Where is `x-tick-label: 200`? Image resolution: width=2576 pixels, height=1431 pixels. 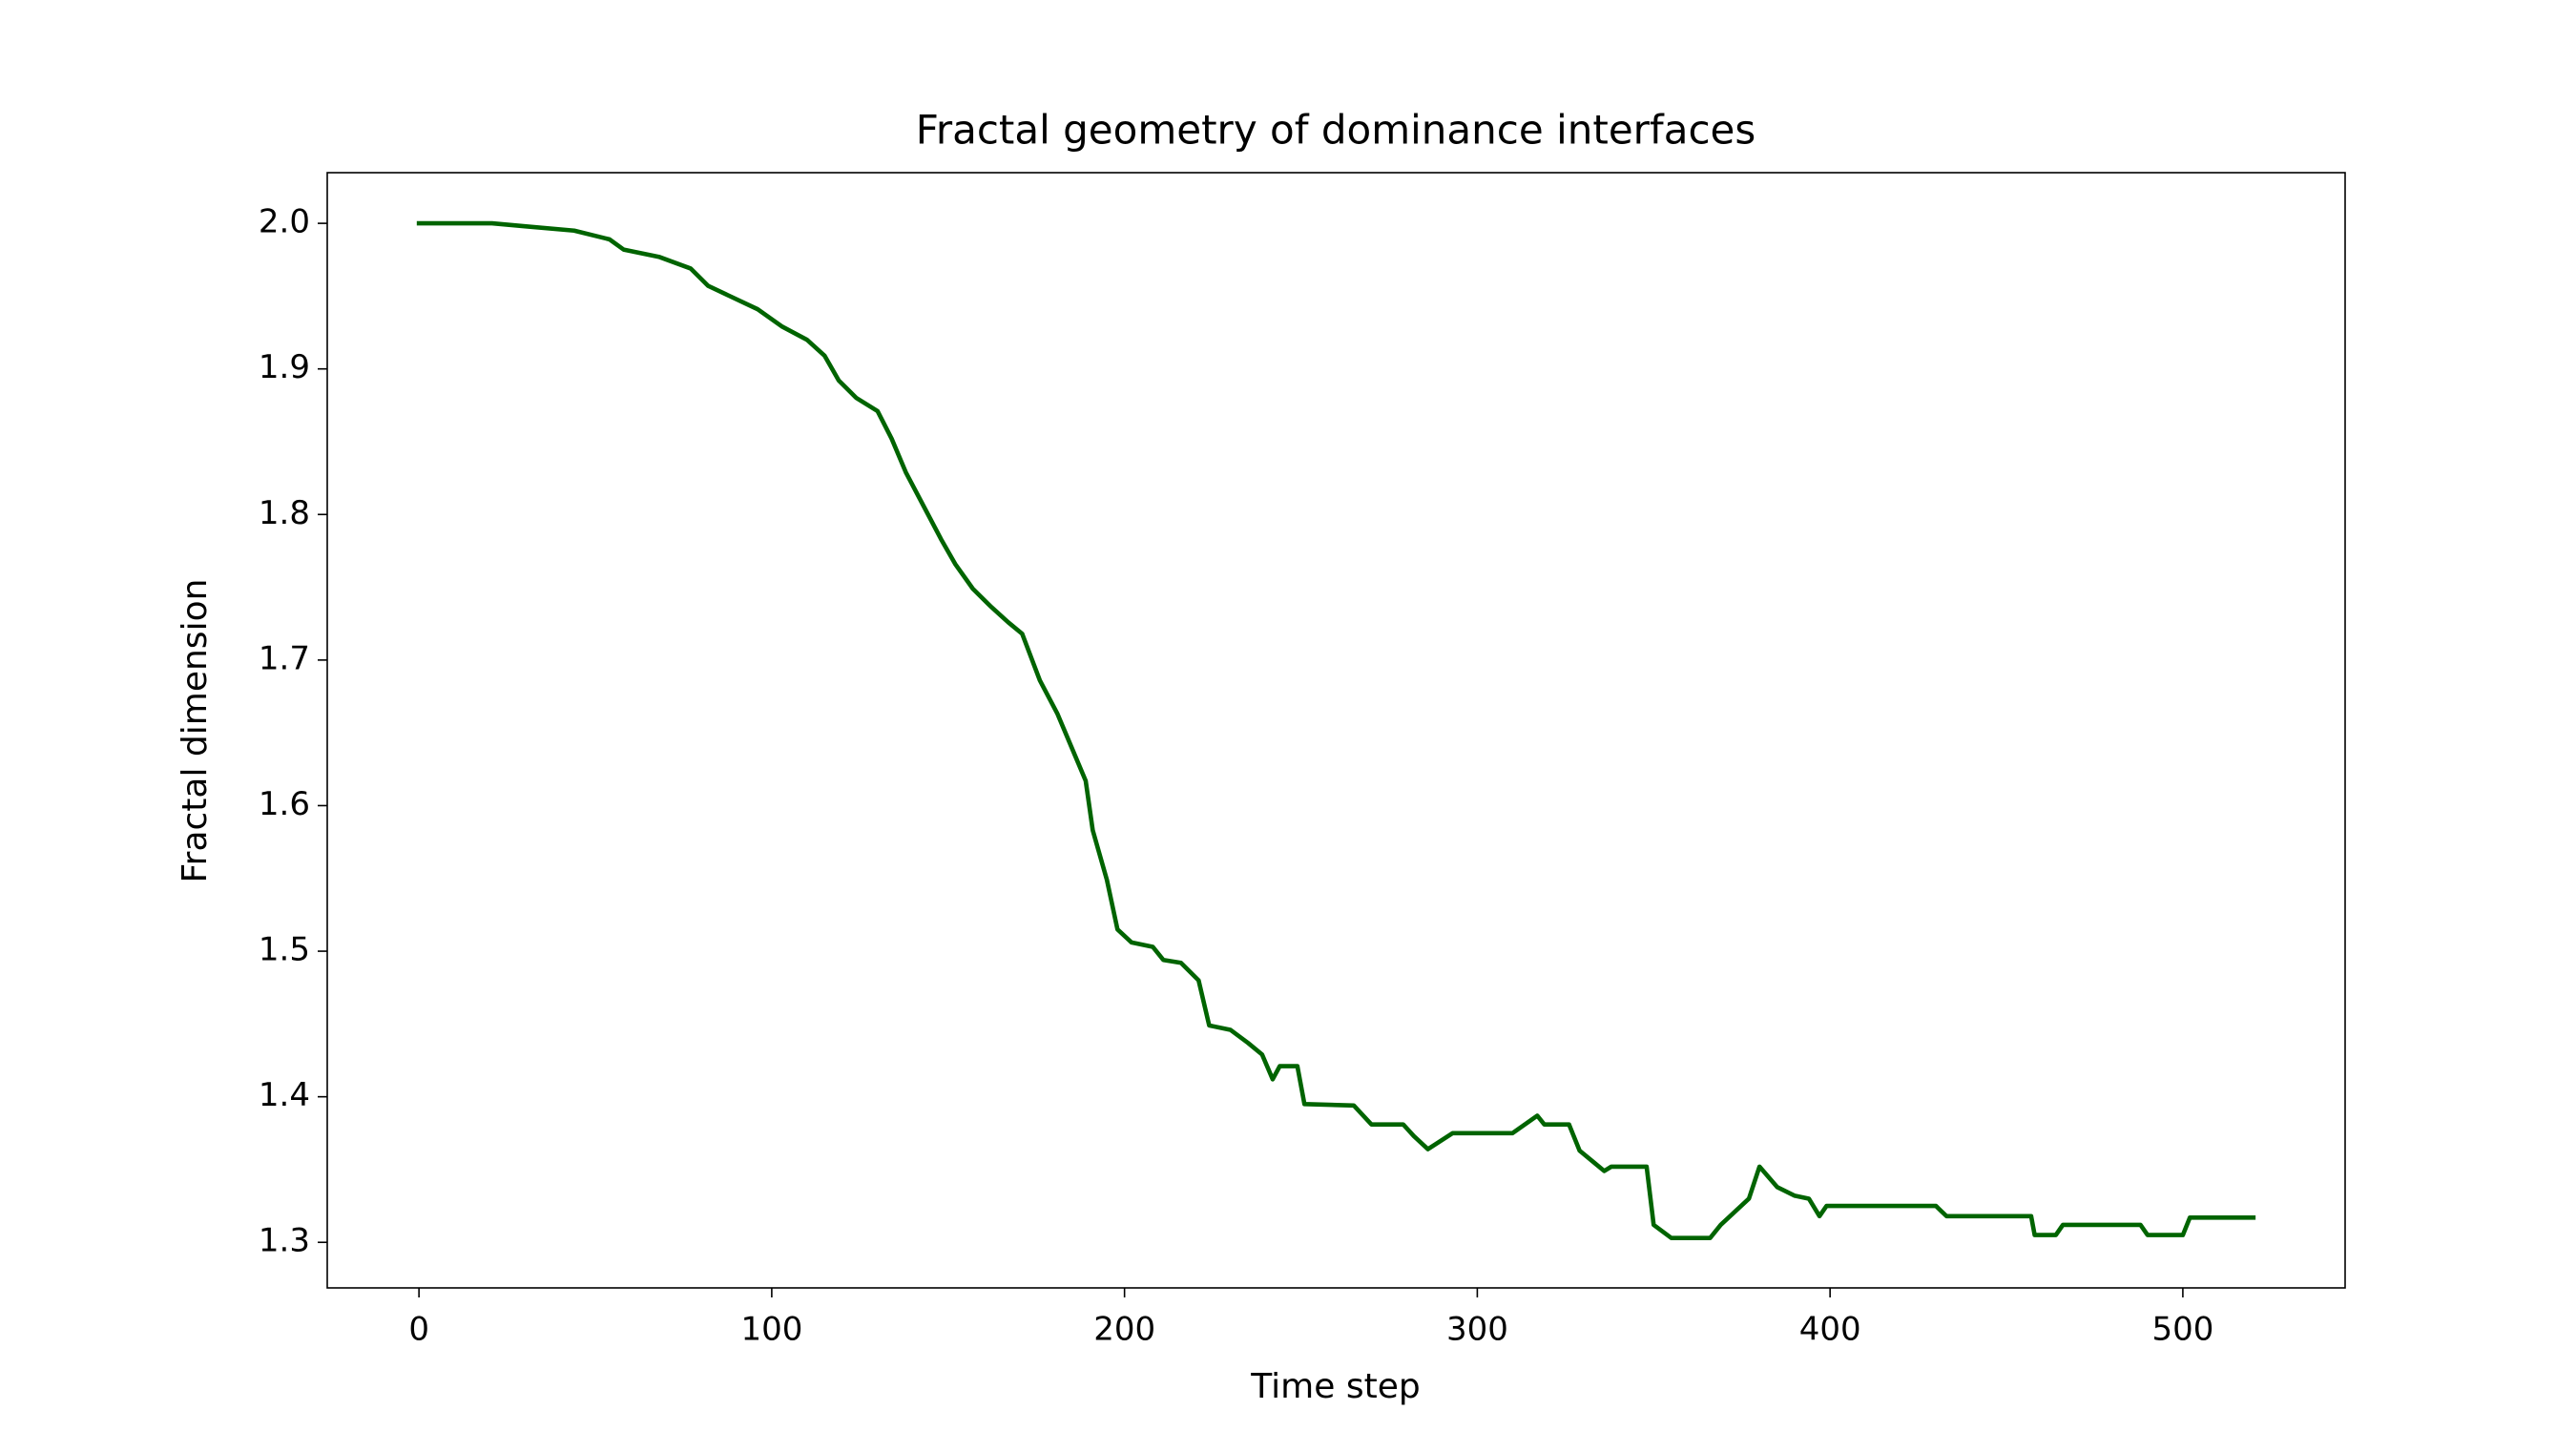 x-tick-label: 200 is located at coordinates (1124, 1330).